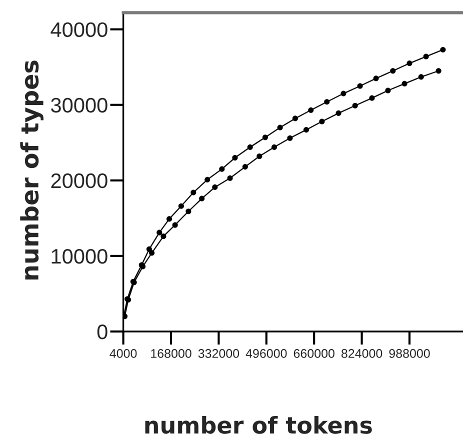  I want to click on y-tick-label: 40000, so click(79, 30).